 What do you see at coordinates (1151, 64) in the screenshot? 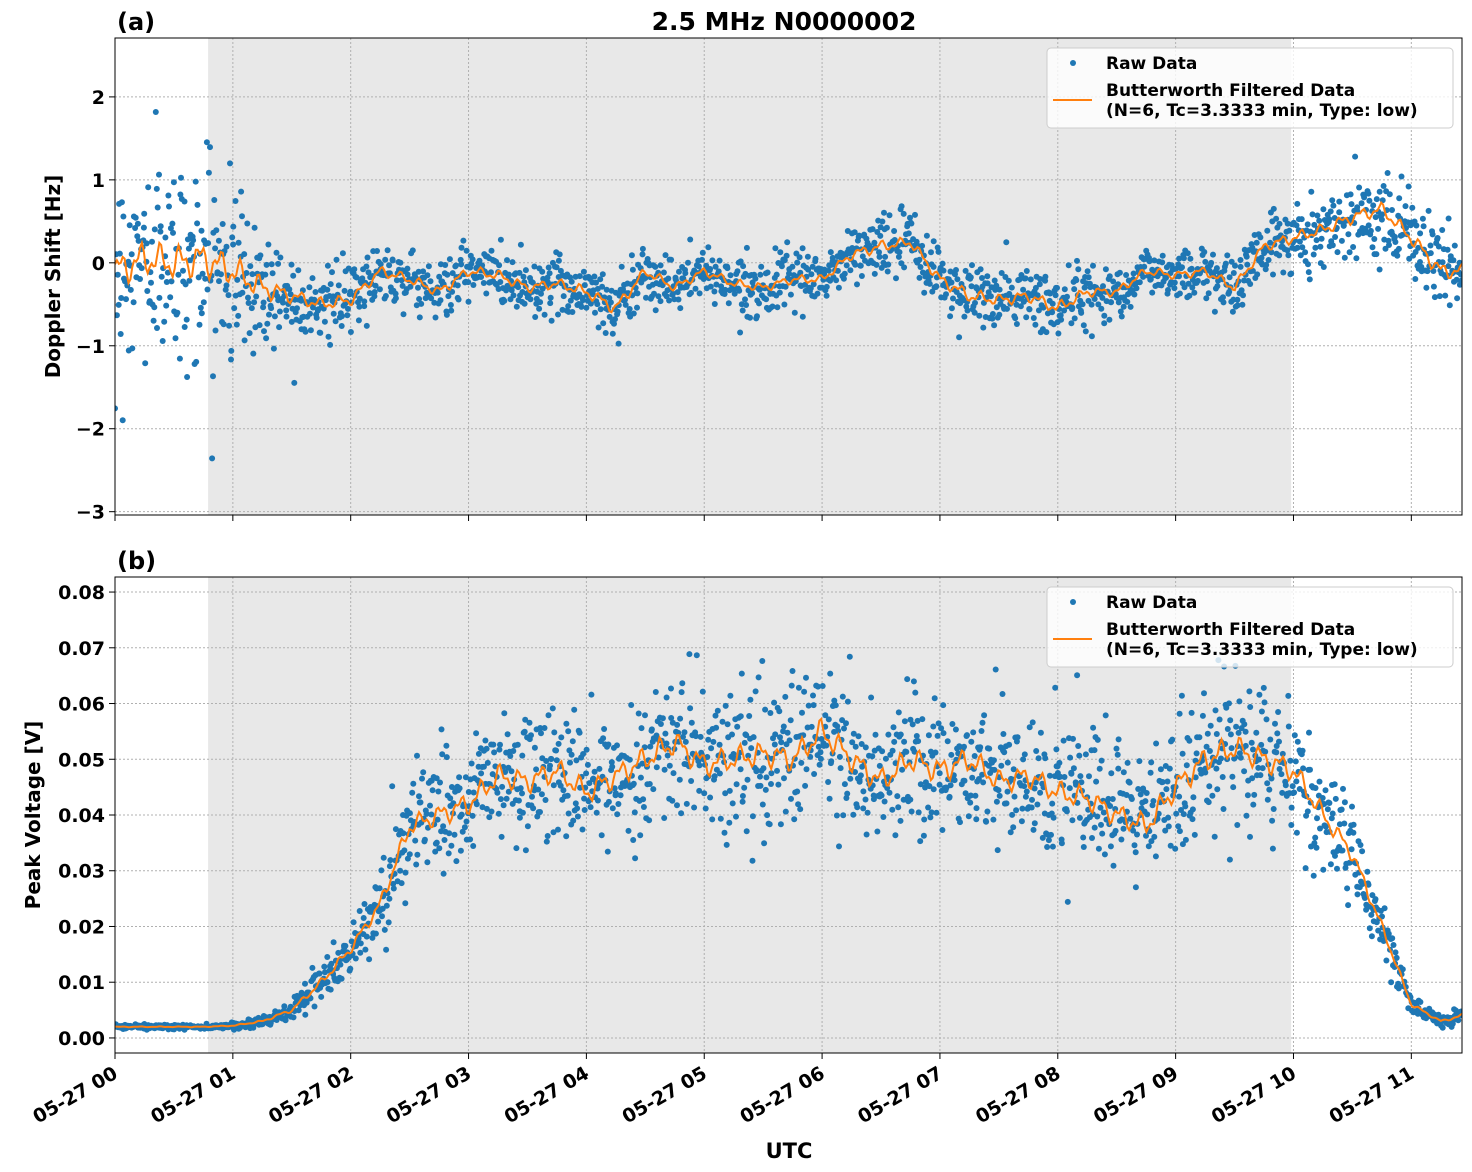
I see `legend-entry: Raw Data` at bounding box center [1151, 64].